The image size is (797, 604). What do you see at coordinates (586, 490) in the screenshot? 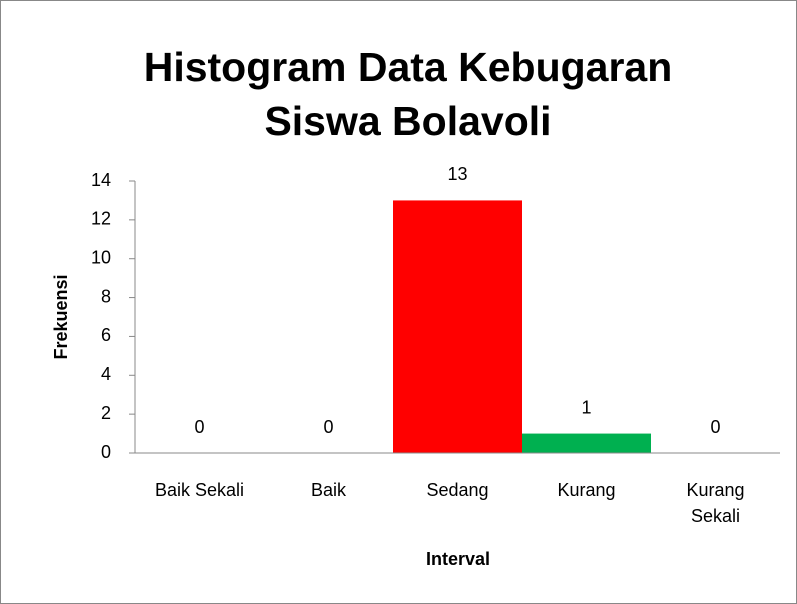
I see `x-tick-label: Kurang` at bounding box center [586, 490].